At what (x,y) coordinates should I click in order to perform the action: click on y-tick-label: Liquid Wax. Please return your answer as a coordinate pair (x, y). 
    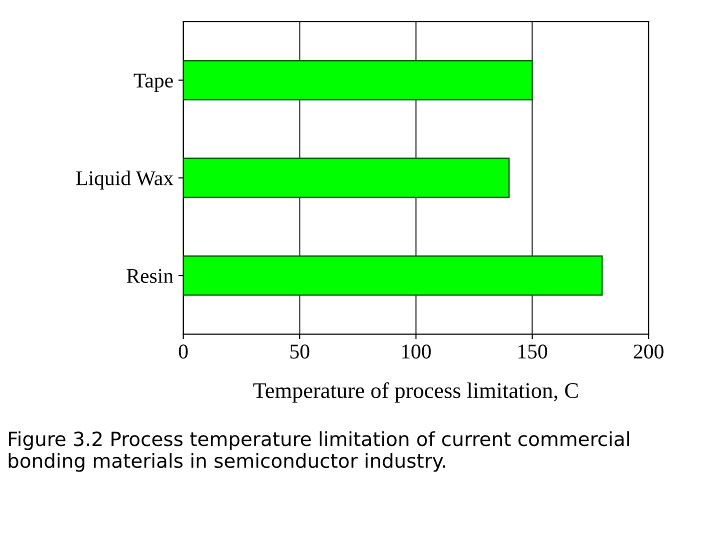
    Looking at the image, I should click on (125, 180).